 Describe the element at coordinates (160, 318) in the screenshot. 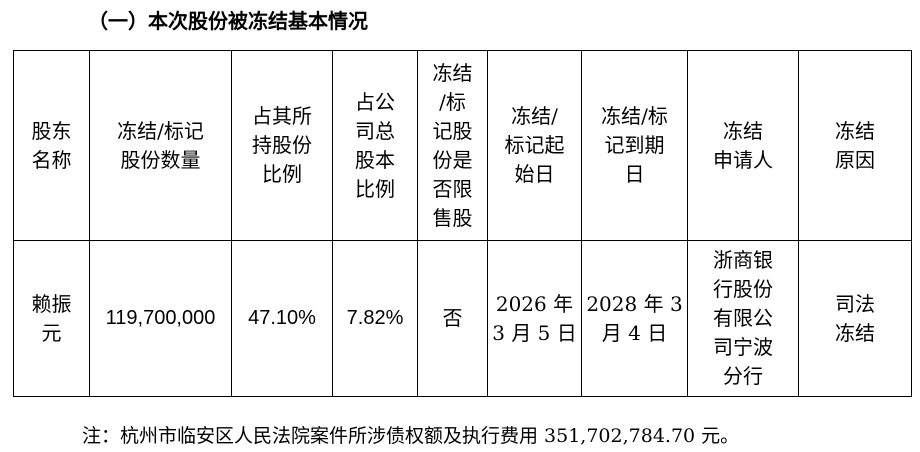

I see `cell-frozen-shares: 119,700,000` at that location.